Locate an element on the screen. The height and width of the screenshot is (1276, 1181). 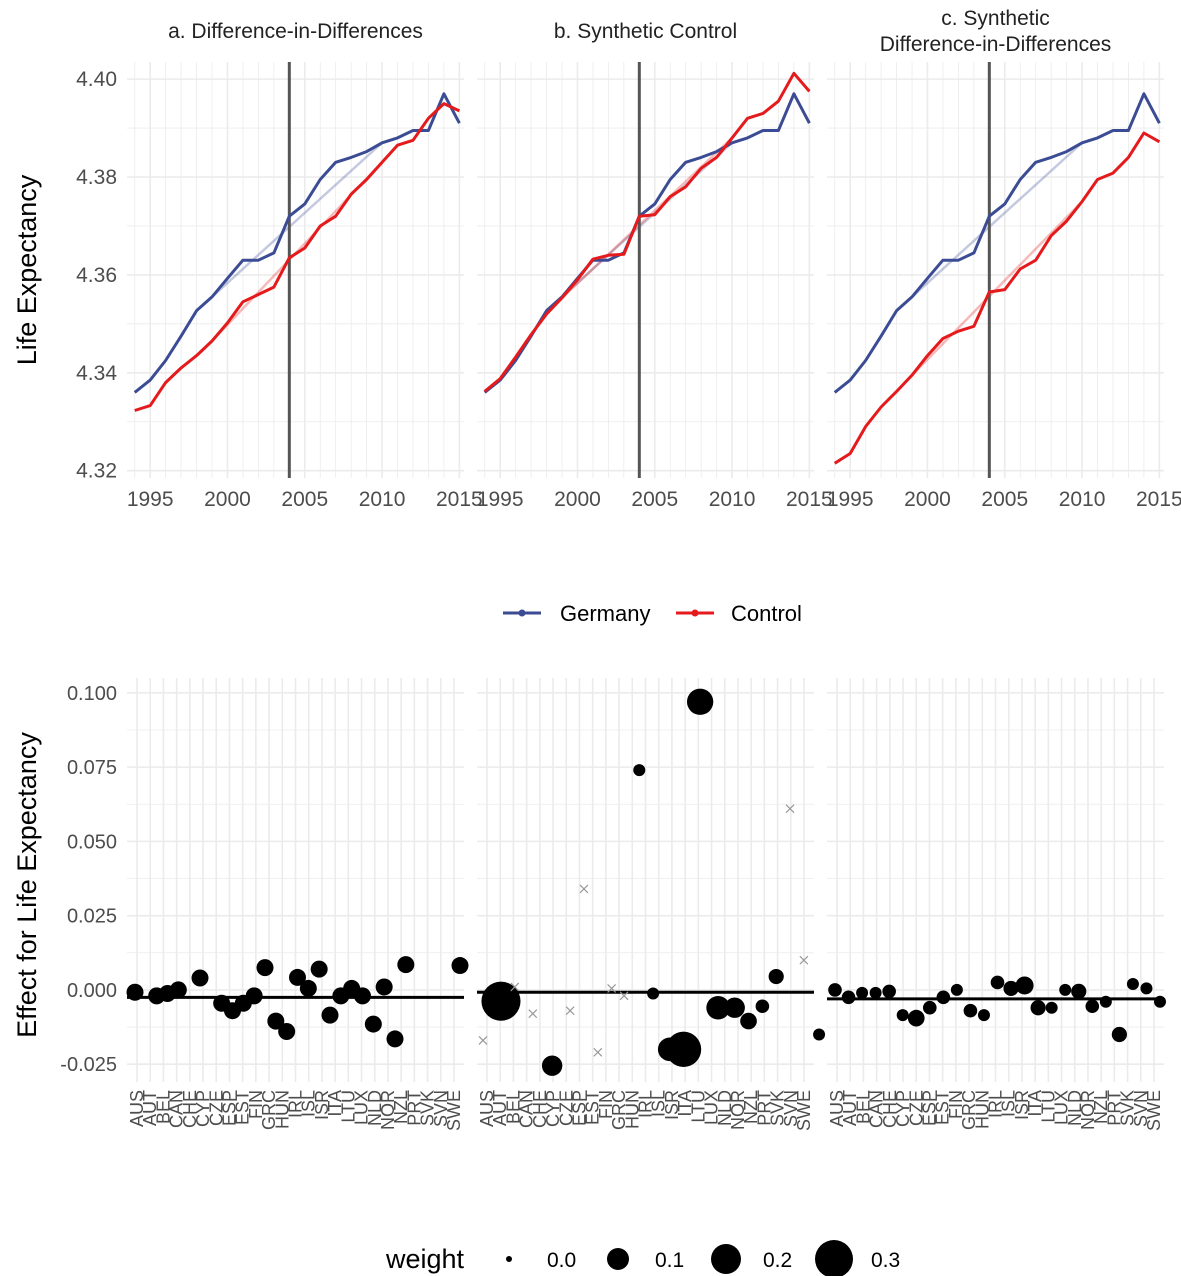
x-tick-label: SVK is located at coordinates (778, 1108).